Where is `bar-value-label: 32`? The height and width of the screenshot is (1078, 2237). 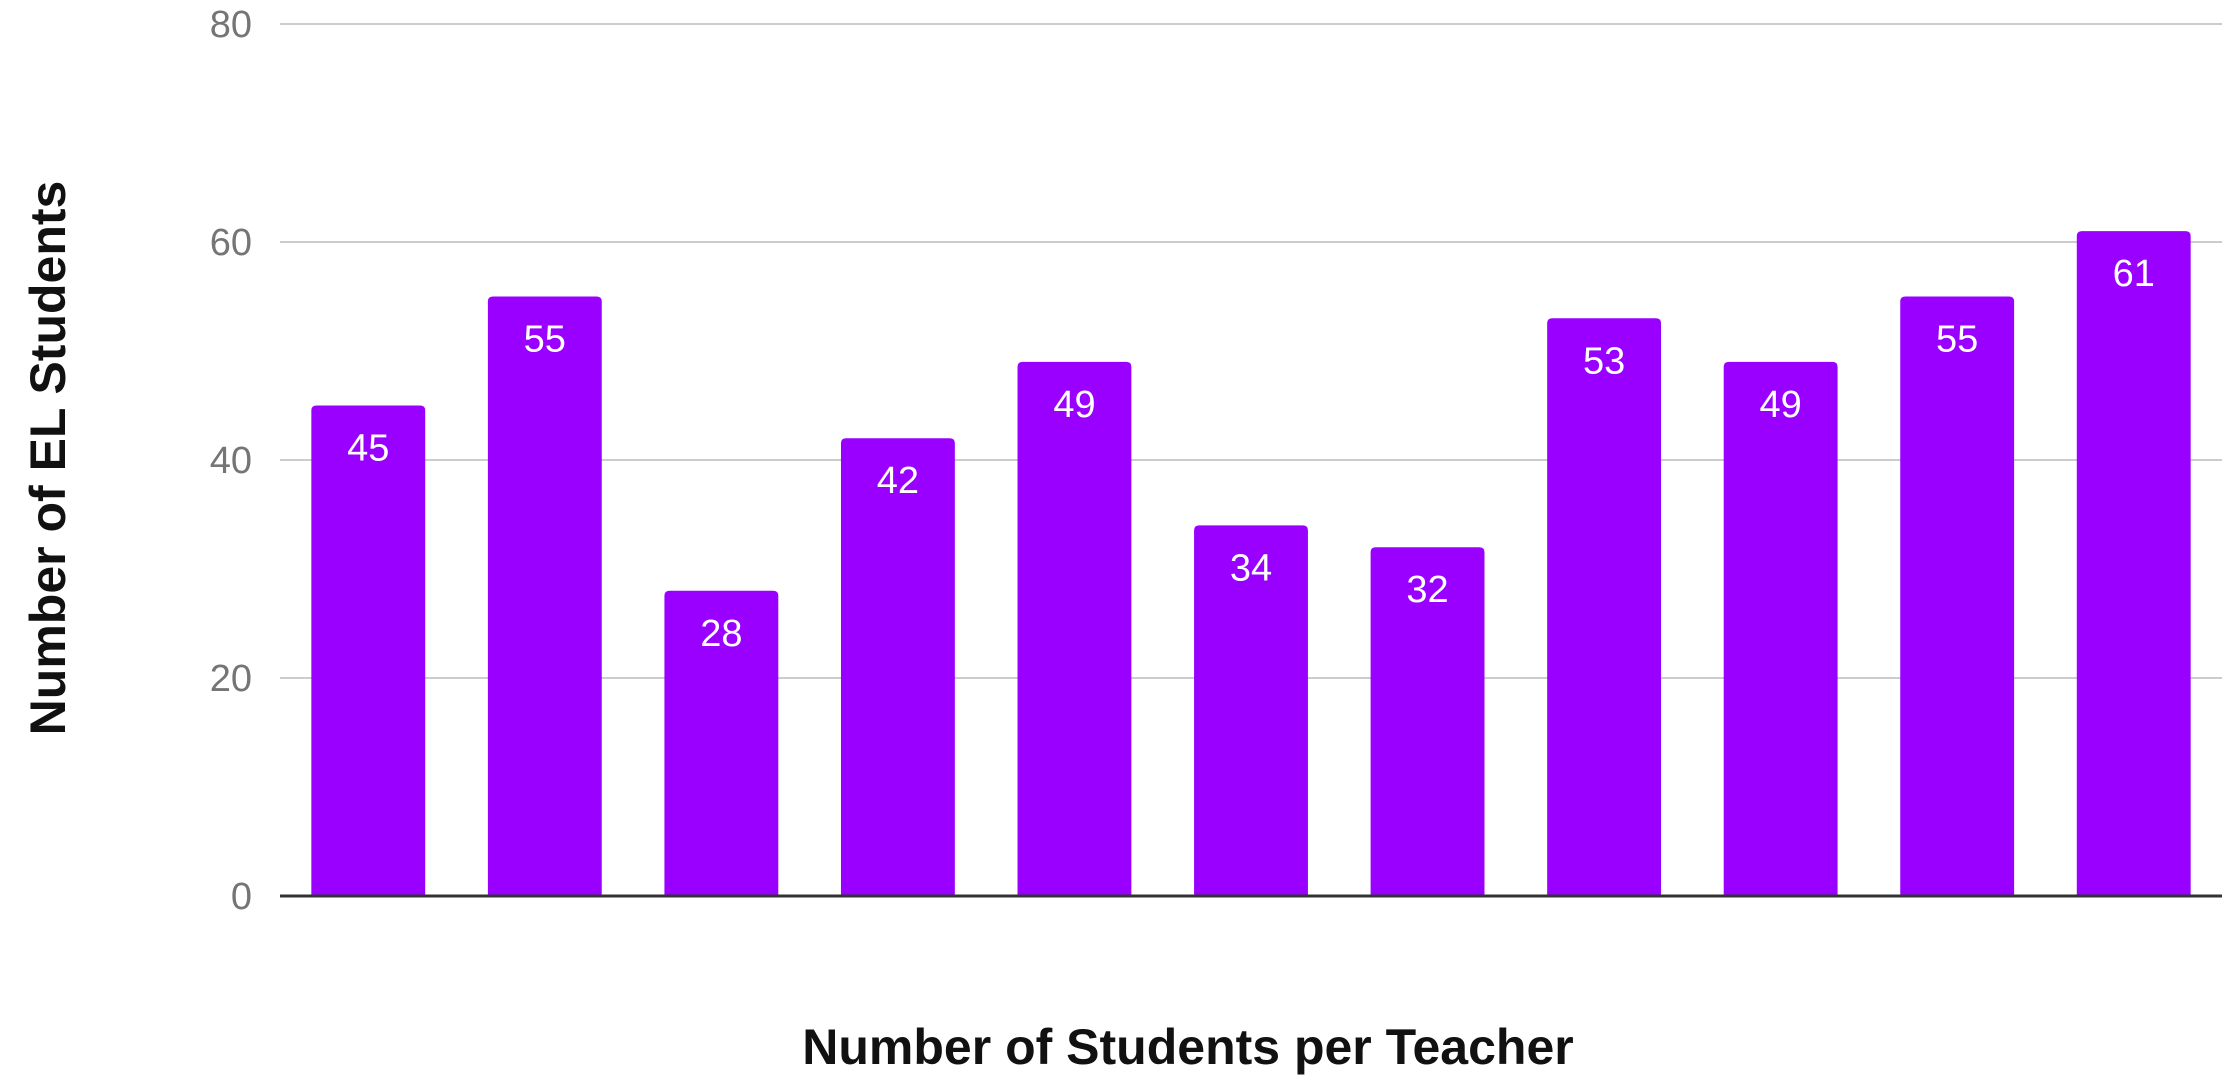 bar-value-label: 32 is located at coordinates (1427, 590).